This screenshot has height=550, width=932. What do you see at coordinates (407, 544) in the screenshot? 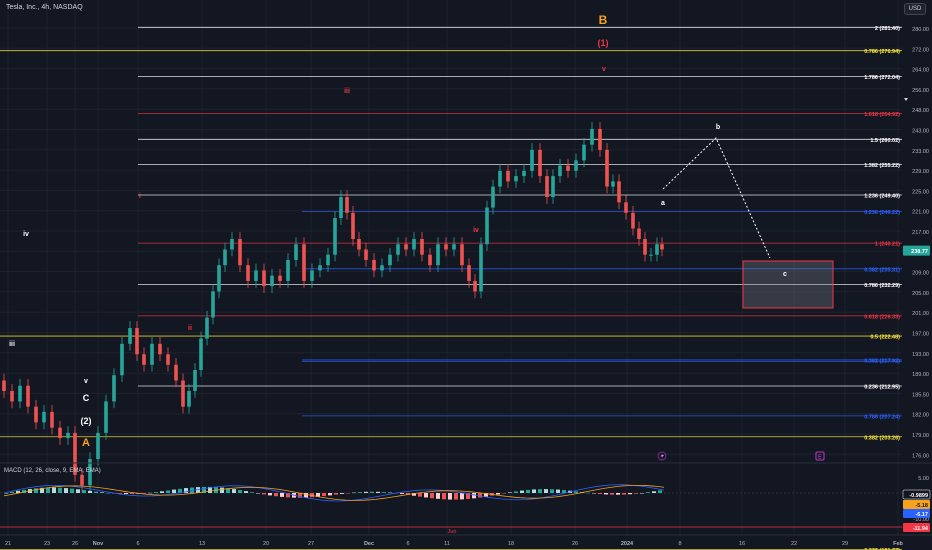
I see `time-tick-label: 6` at bounding box center [407, 544].